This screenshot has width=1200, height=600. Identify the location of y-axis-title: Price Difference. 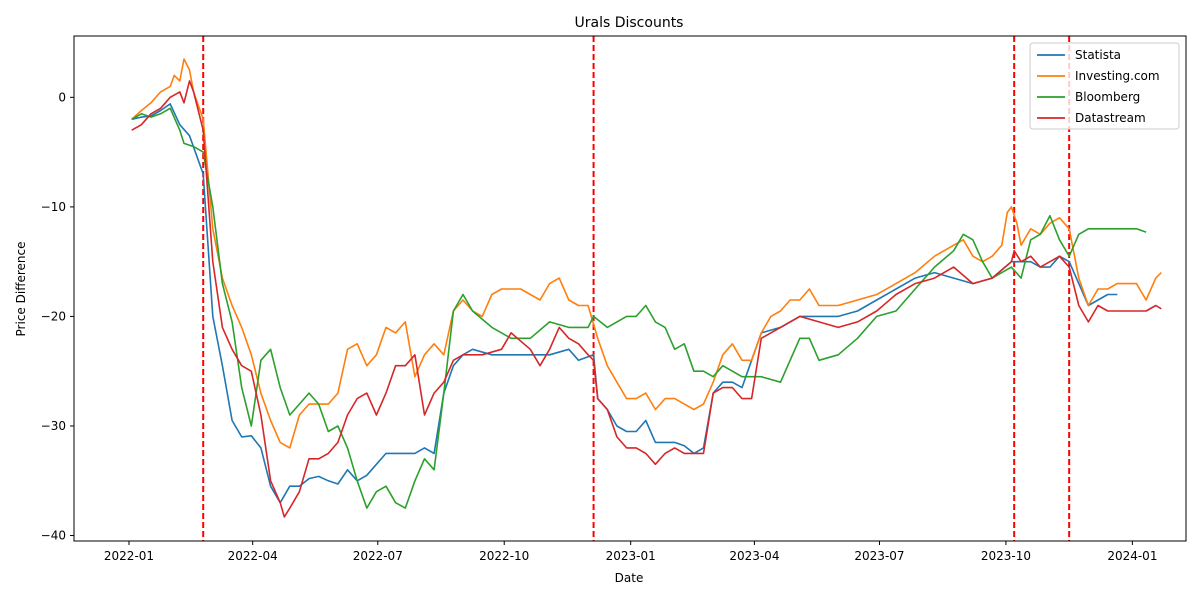
(21, 289).